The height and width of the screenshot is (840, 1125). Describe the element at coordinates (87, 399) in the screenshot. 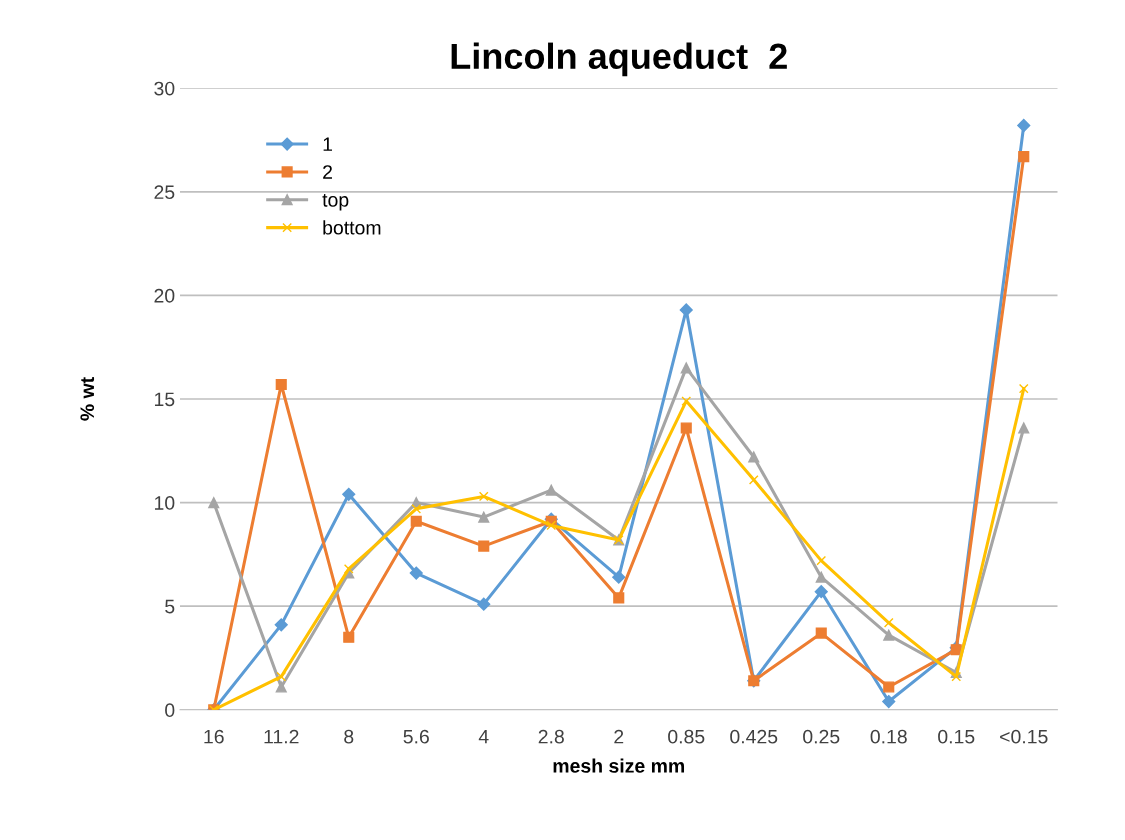

I see `y-axis-title: % wt` at that location.